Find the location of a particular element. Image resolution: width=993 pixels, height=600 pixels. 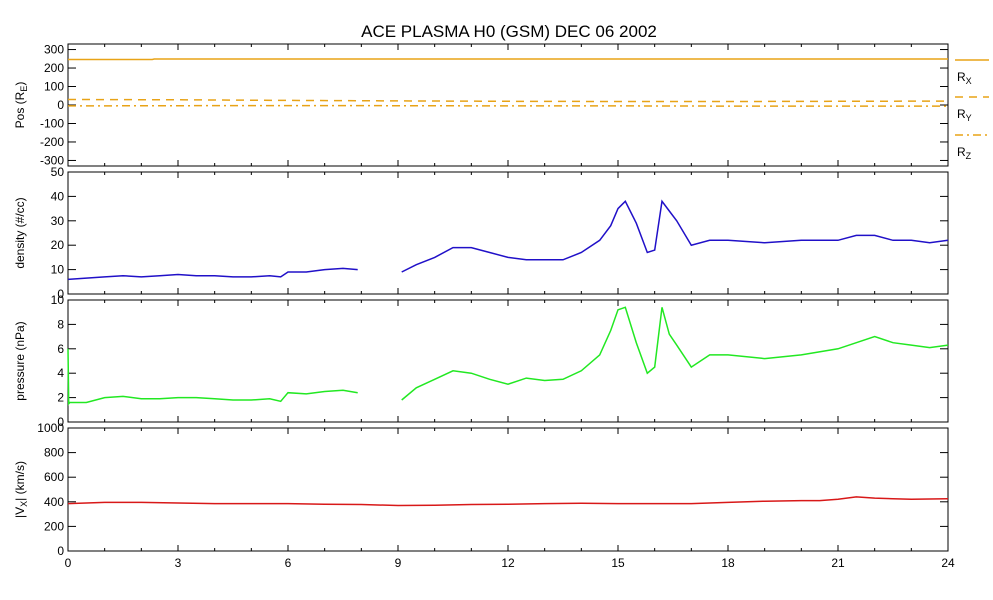

chart-title: ACE PLASMA H0 (GSM) DEC 06 2002 is located at coordinates (509, 31).